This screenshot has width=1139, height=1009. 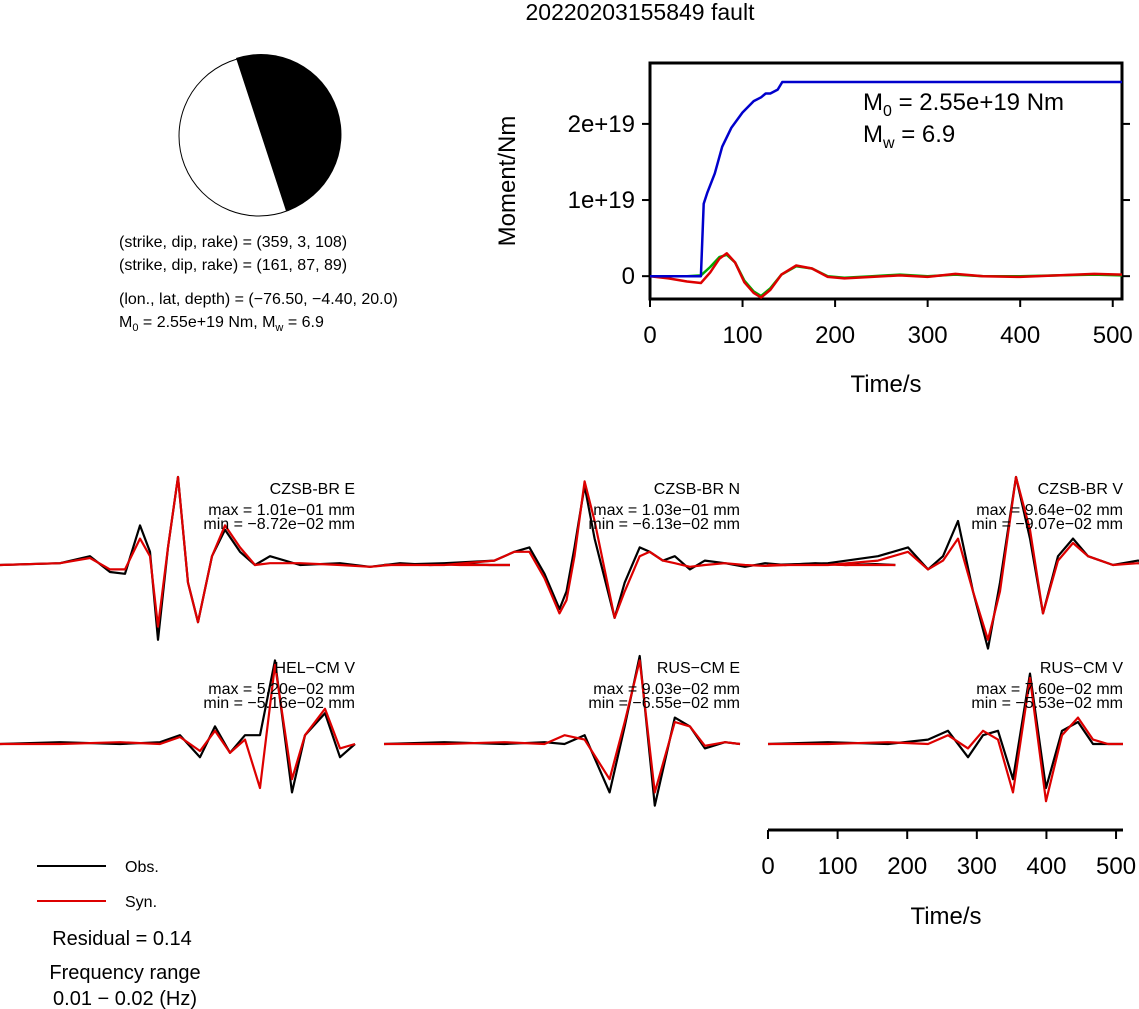 I want to click on station-name: RUS−CM E, so click(x=698, y=668).